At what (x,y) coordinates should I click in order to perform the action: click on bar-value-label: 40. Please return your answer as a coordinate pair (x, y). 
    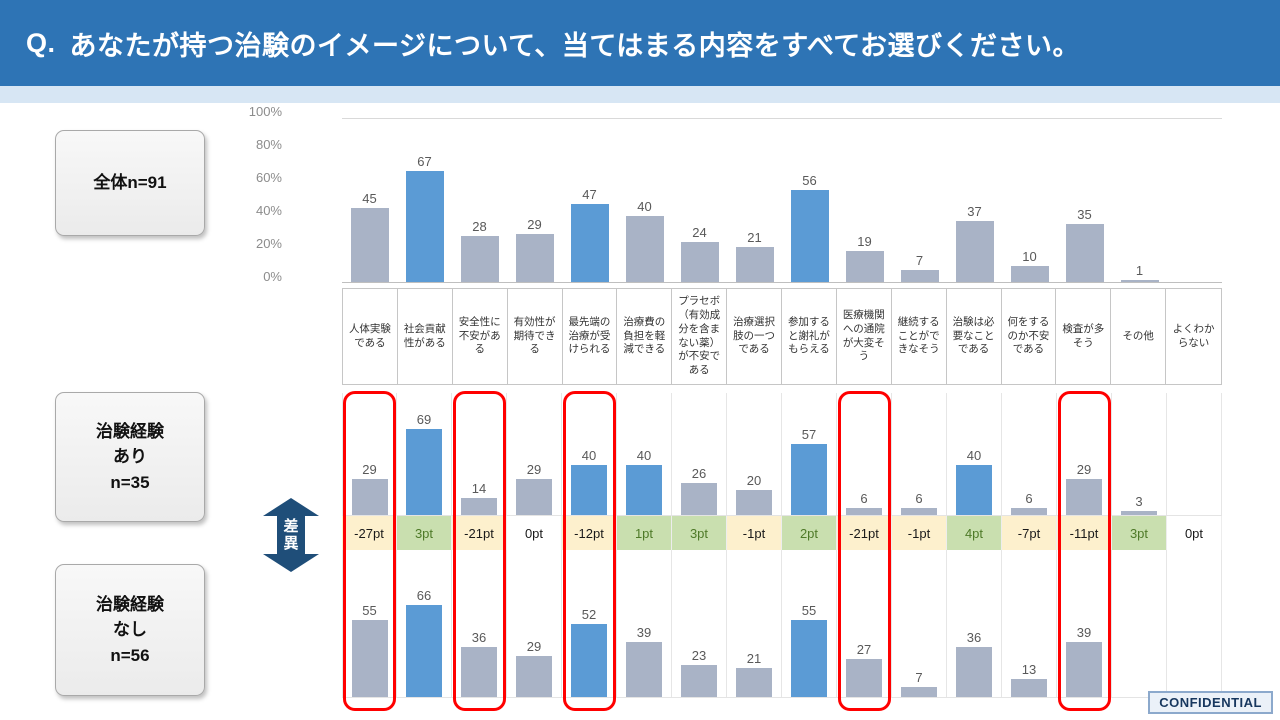
    Looking at the image, I should click on (644, 206).